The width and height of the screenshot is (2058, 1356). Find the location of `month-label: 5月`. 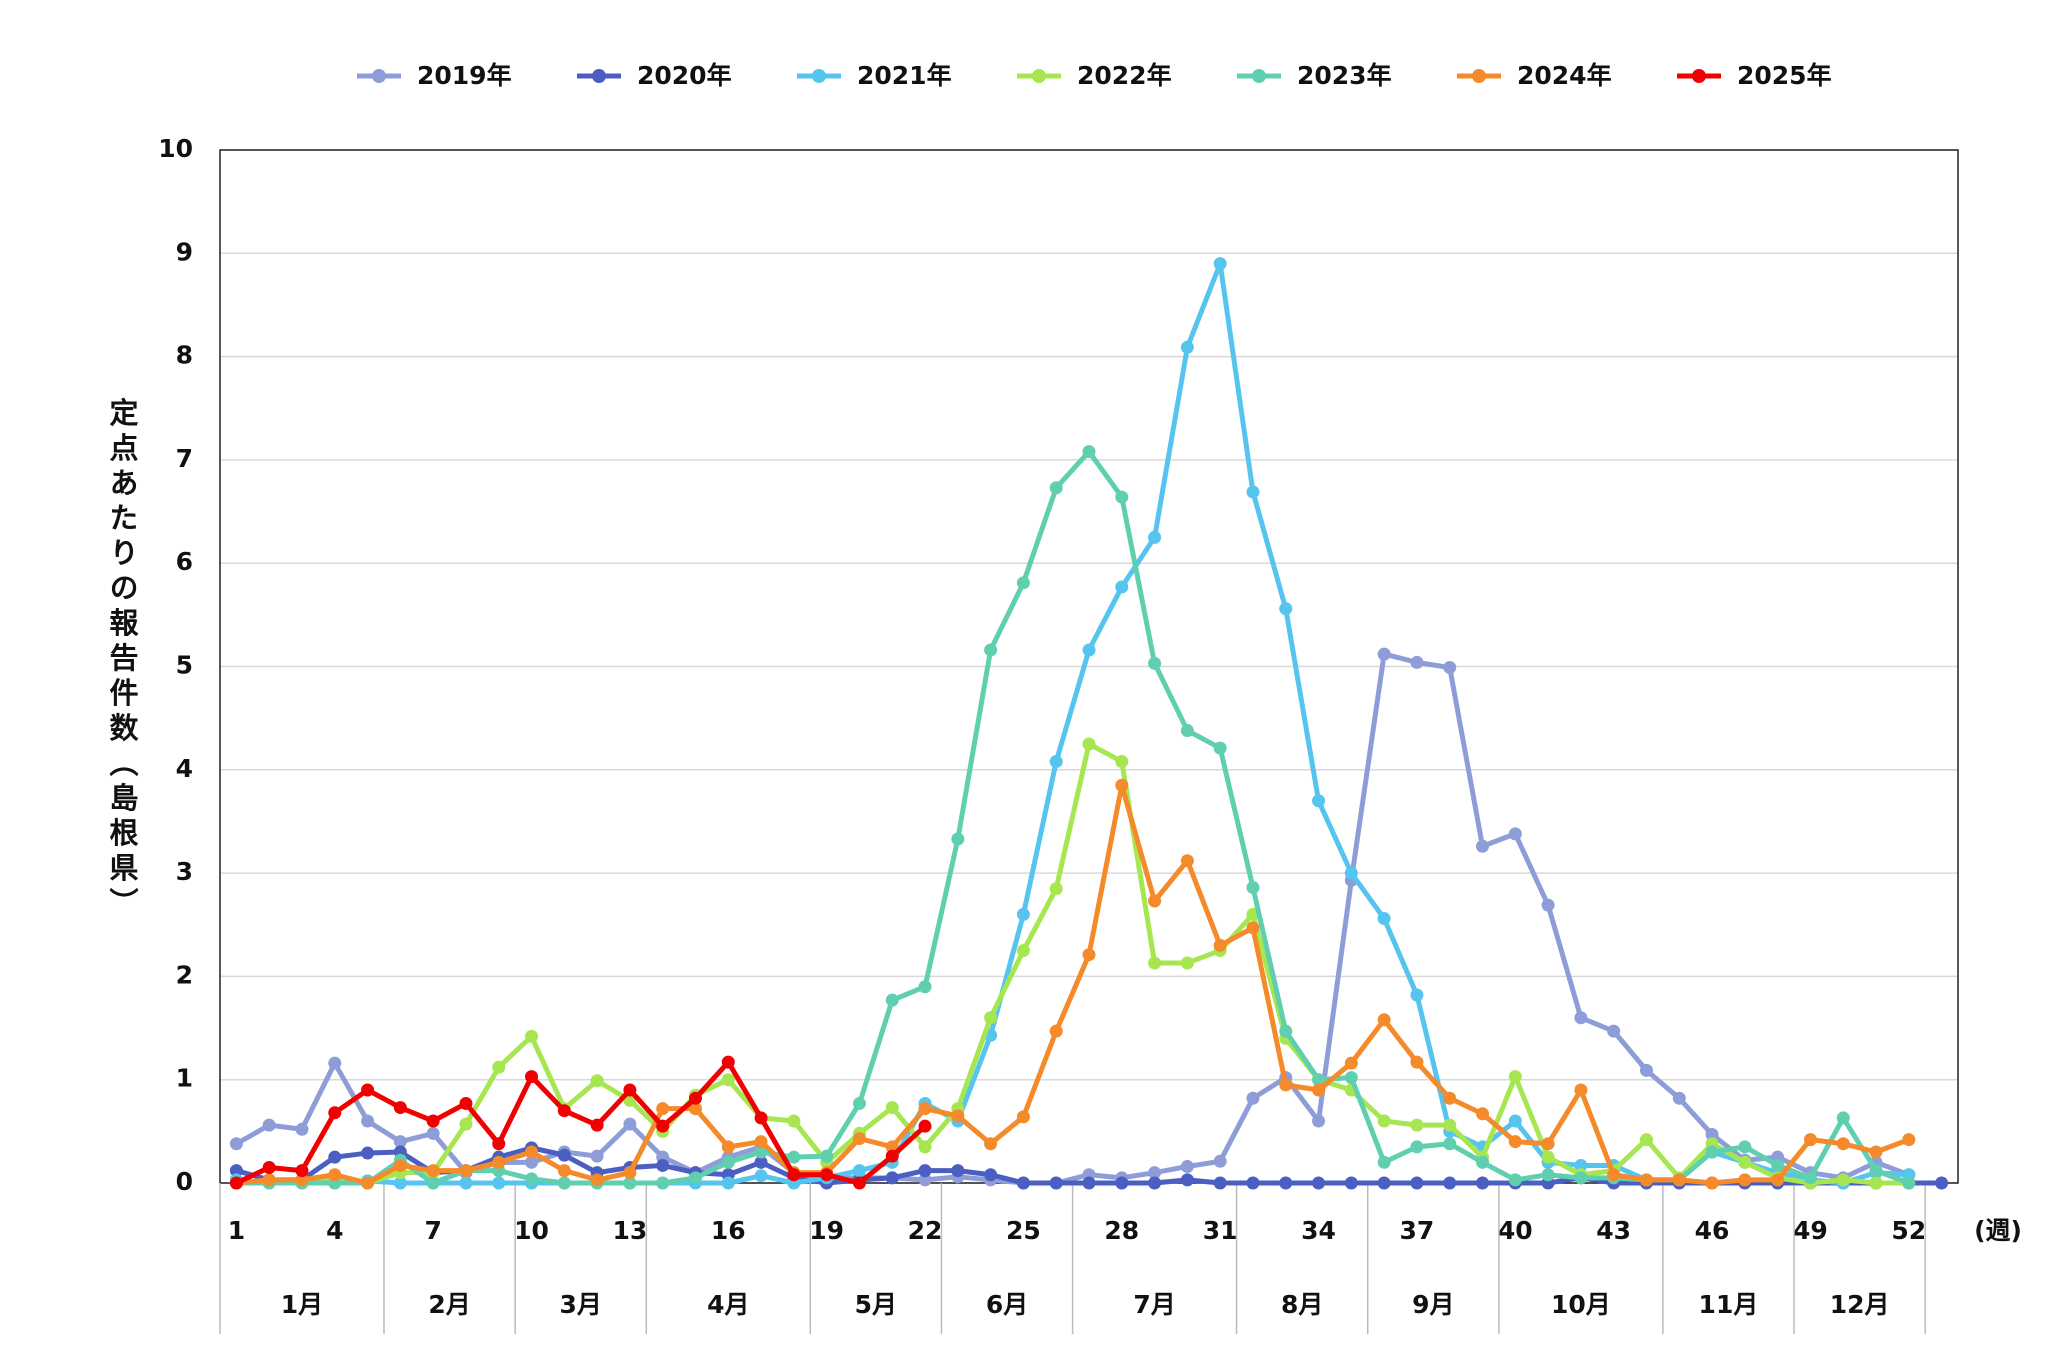

month-label: 5月 is located at coordinates (876, 1304).